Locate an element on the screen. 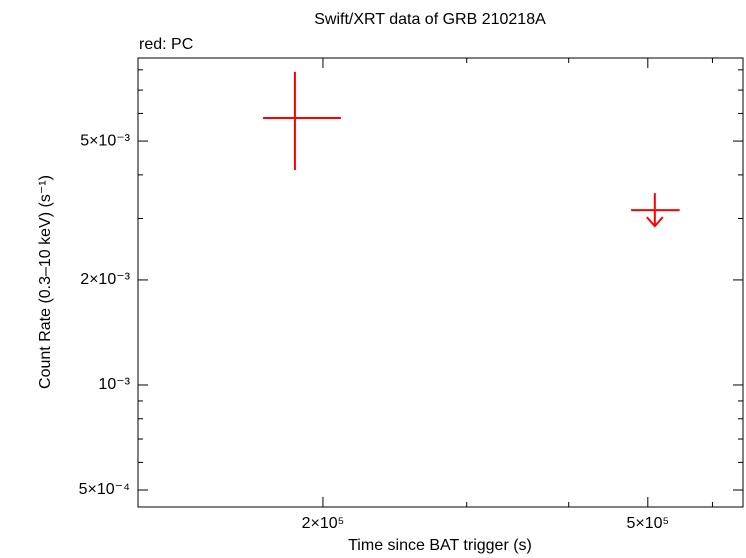 Image resolution: width=746 pixels, height=558 pixels. x-tick-label: 2×10⁵ is located at coordinates (323, 523).